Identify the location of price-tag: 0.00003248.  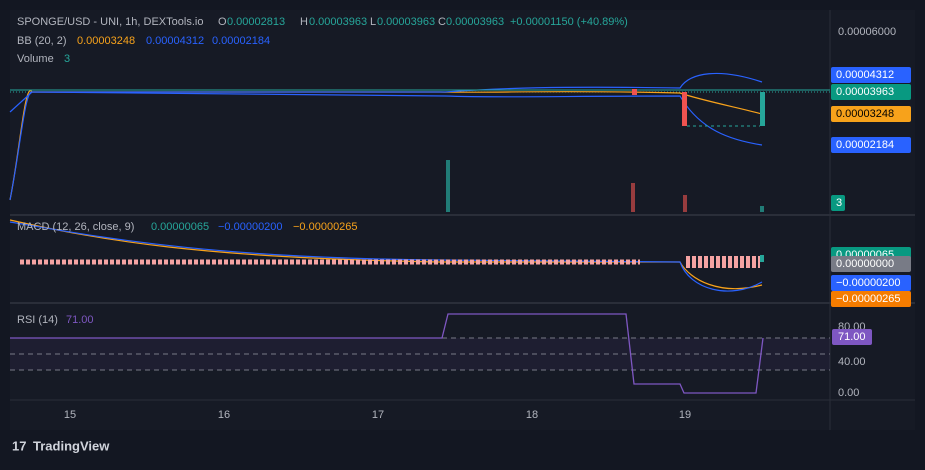
(865, 114).